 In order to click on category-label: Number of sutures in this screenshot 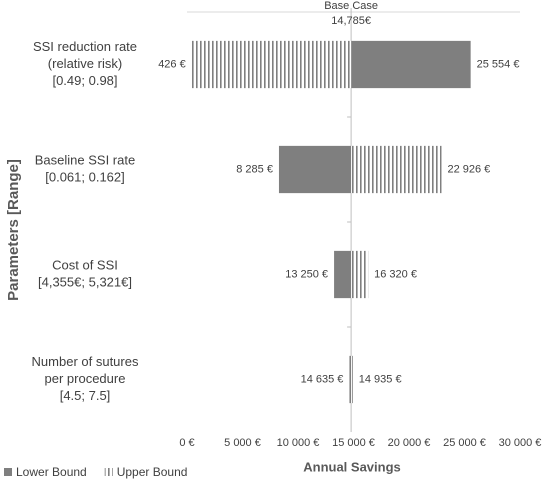, I will do `click(85, 361)`.